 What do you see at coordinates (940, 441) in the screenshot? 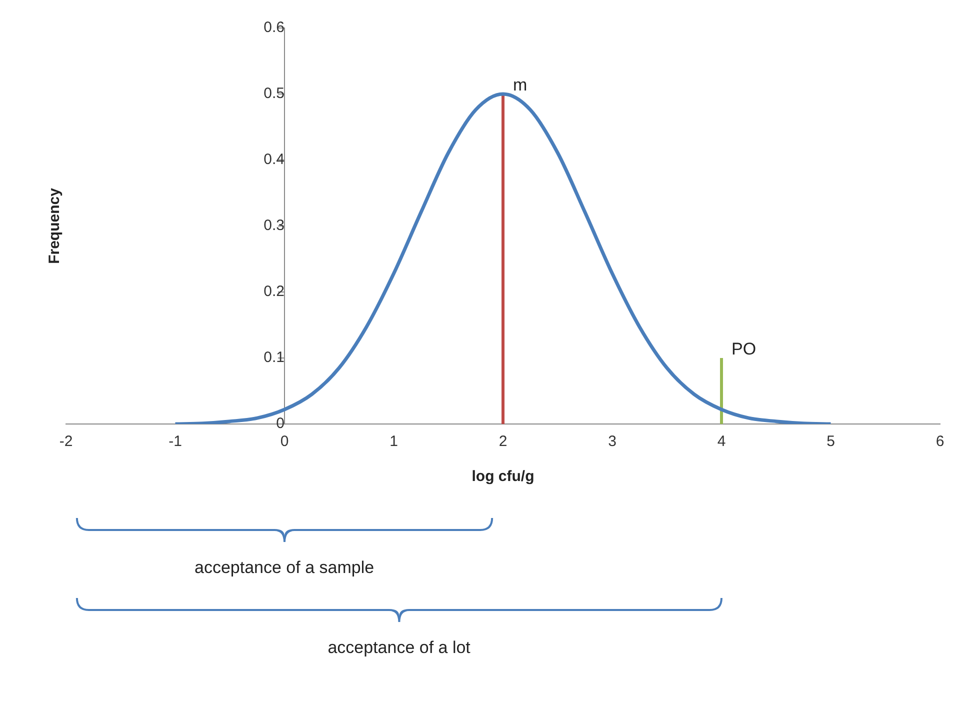
I see `x-tick-label: 6` at bounding box center [940, 441].